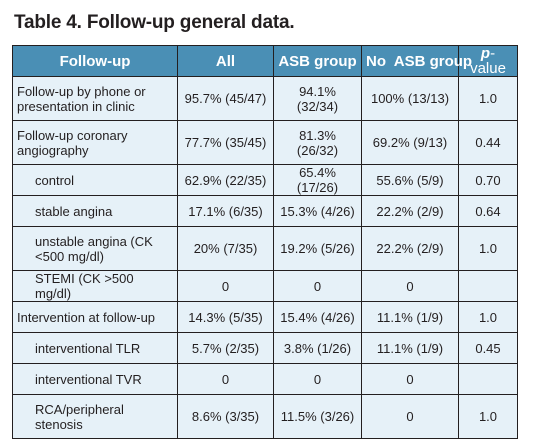 Image resolution: width=539 pixels, height=441 pixels. Describe the element at coordinates (95, 348) in the screenshot. I see `row-label: interventional TLR` at that location.